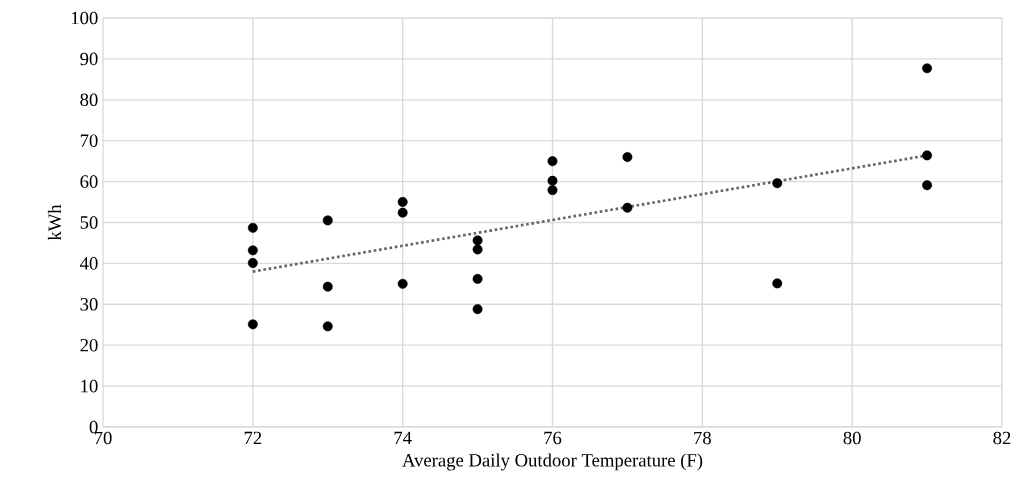 This screenshot has height=485, width=1025. Describe the element at coordinates (1002, 438) in the screenshot. I see `x-tick-label: 82` at that location.